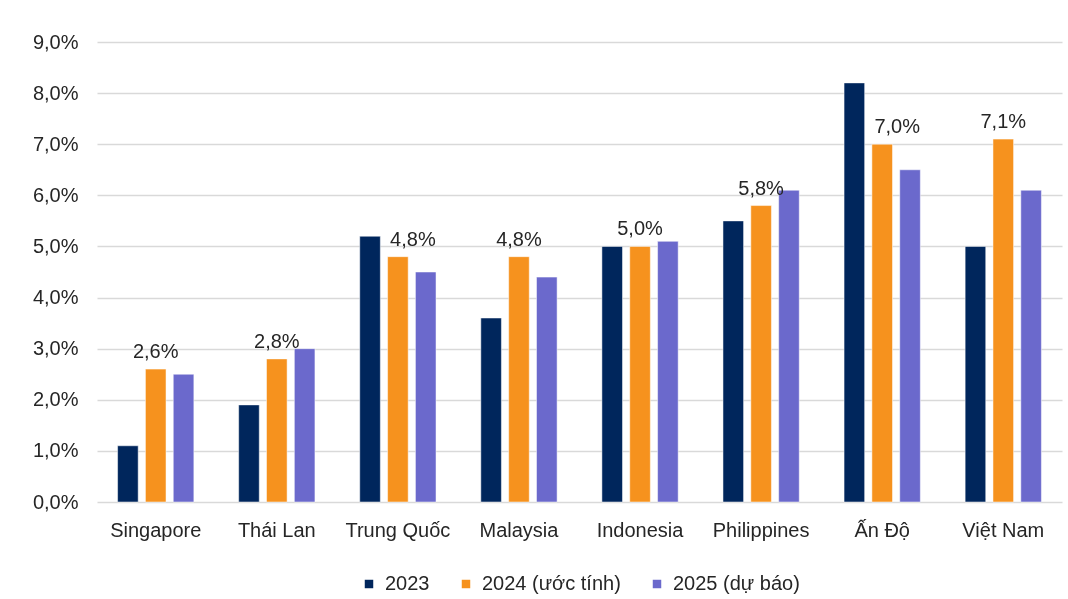  Describe the element at coordinates (55, 450) in the screenshot. I see `y-tick-label: 1,0%` at that location.